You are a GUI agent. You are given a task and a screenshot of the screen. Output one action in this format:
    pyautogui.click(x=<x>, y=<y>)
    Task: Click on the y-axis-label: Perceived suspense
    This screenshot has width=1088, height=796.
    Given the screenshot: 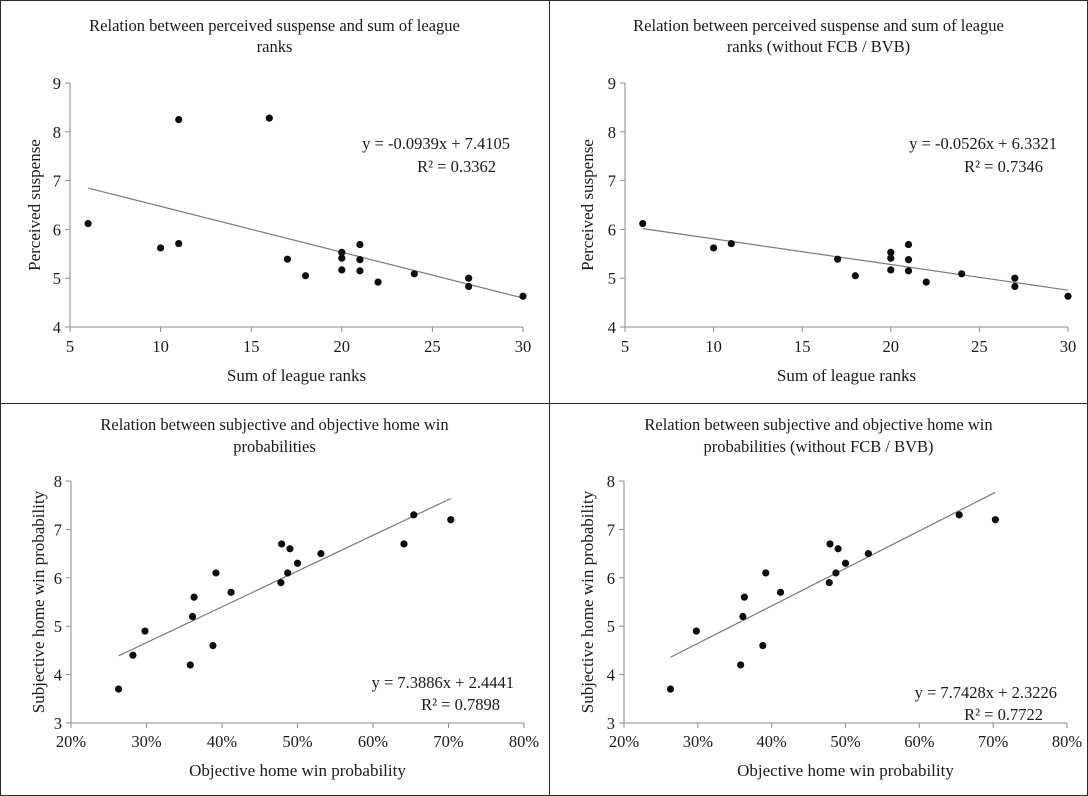 What is the action you would take?
    pyautogui.click(x=34, y=205)
    